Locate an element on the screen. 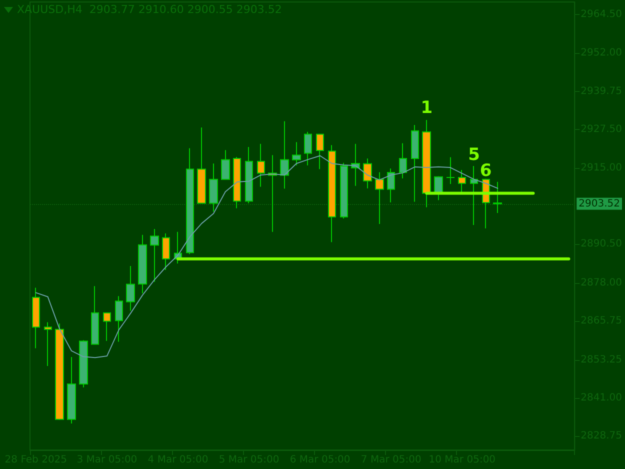 This screenshot has width=625, height=469. ref-line-label: 2903.52 is located at coordinates (599, 204).